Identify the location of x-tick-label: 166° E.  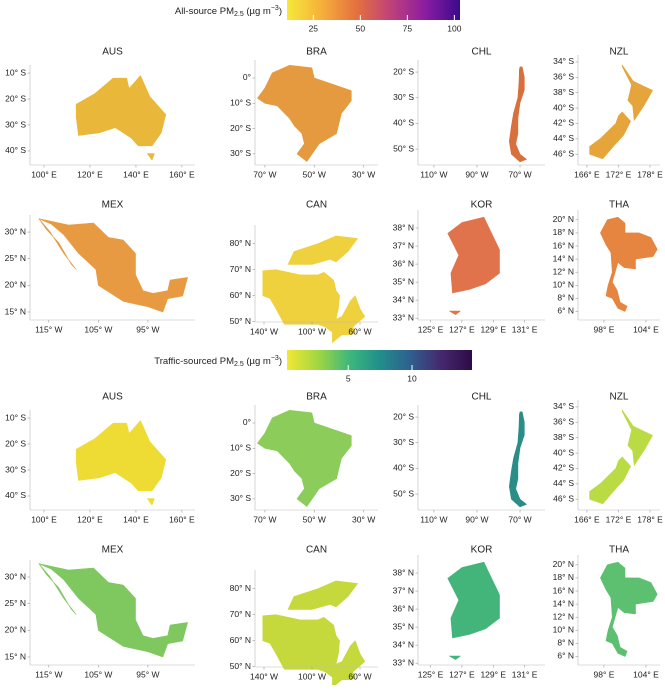
(587, 174).